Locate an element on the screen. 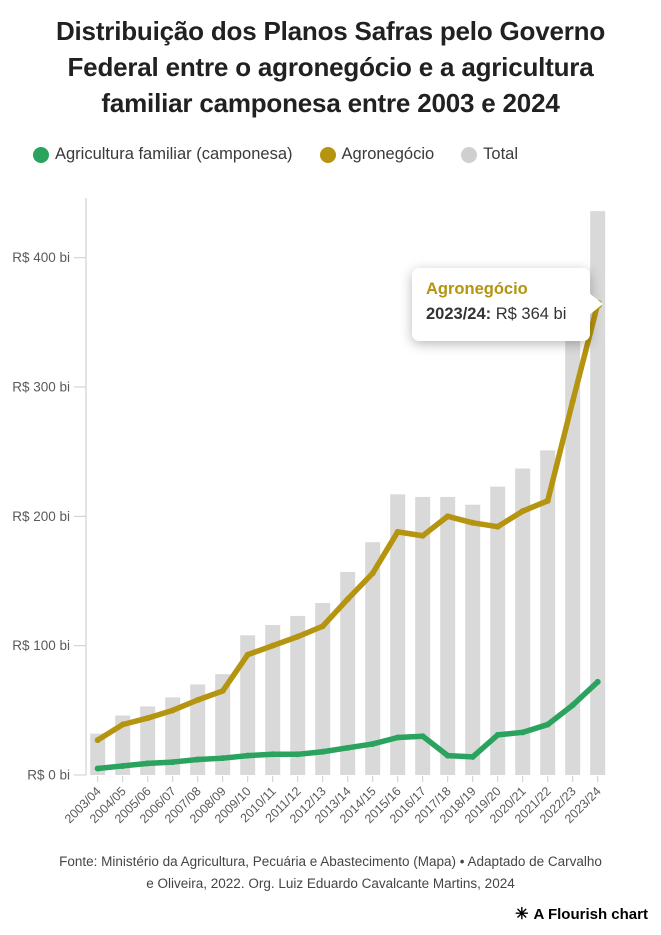 Image resolution: width=661 pixels, height=935 pixels. legend-dot-green-icon is located at coordinates (41, 154).